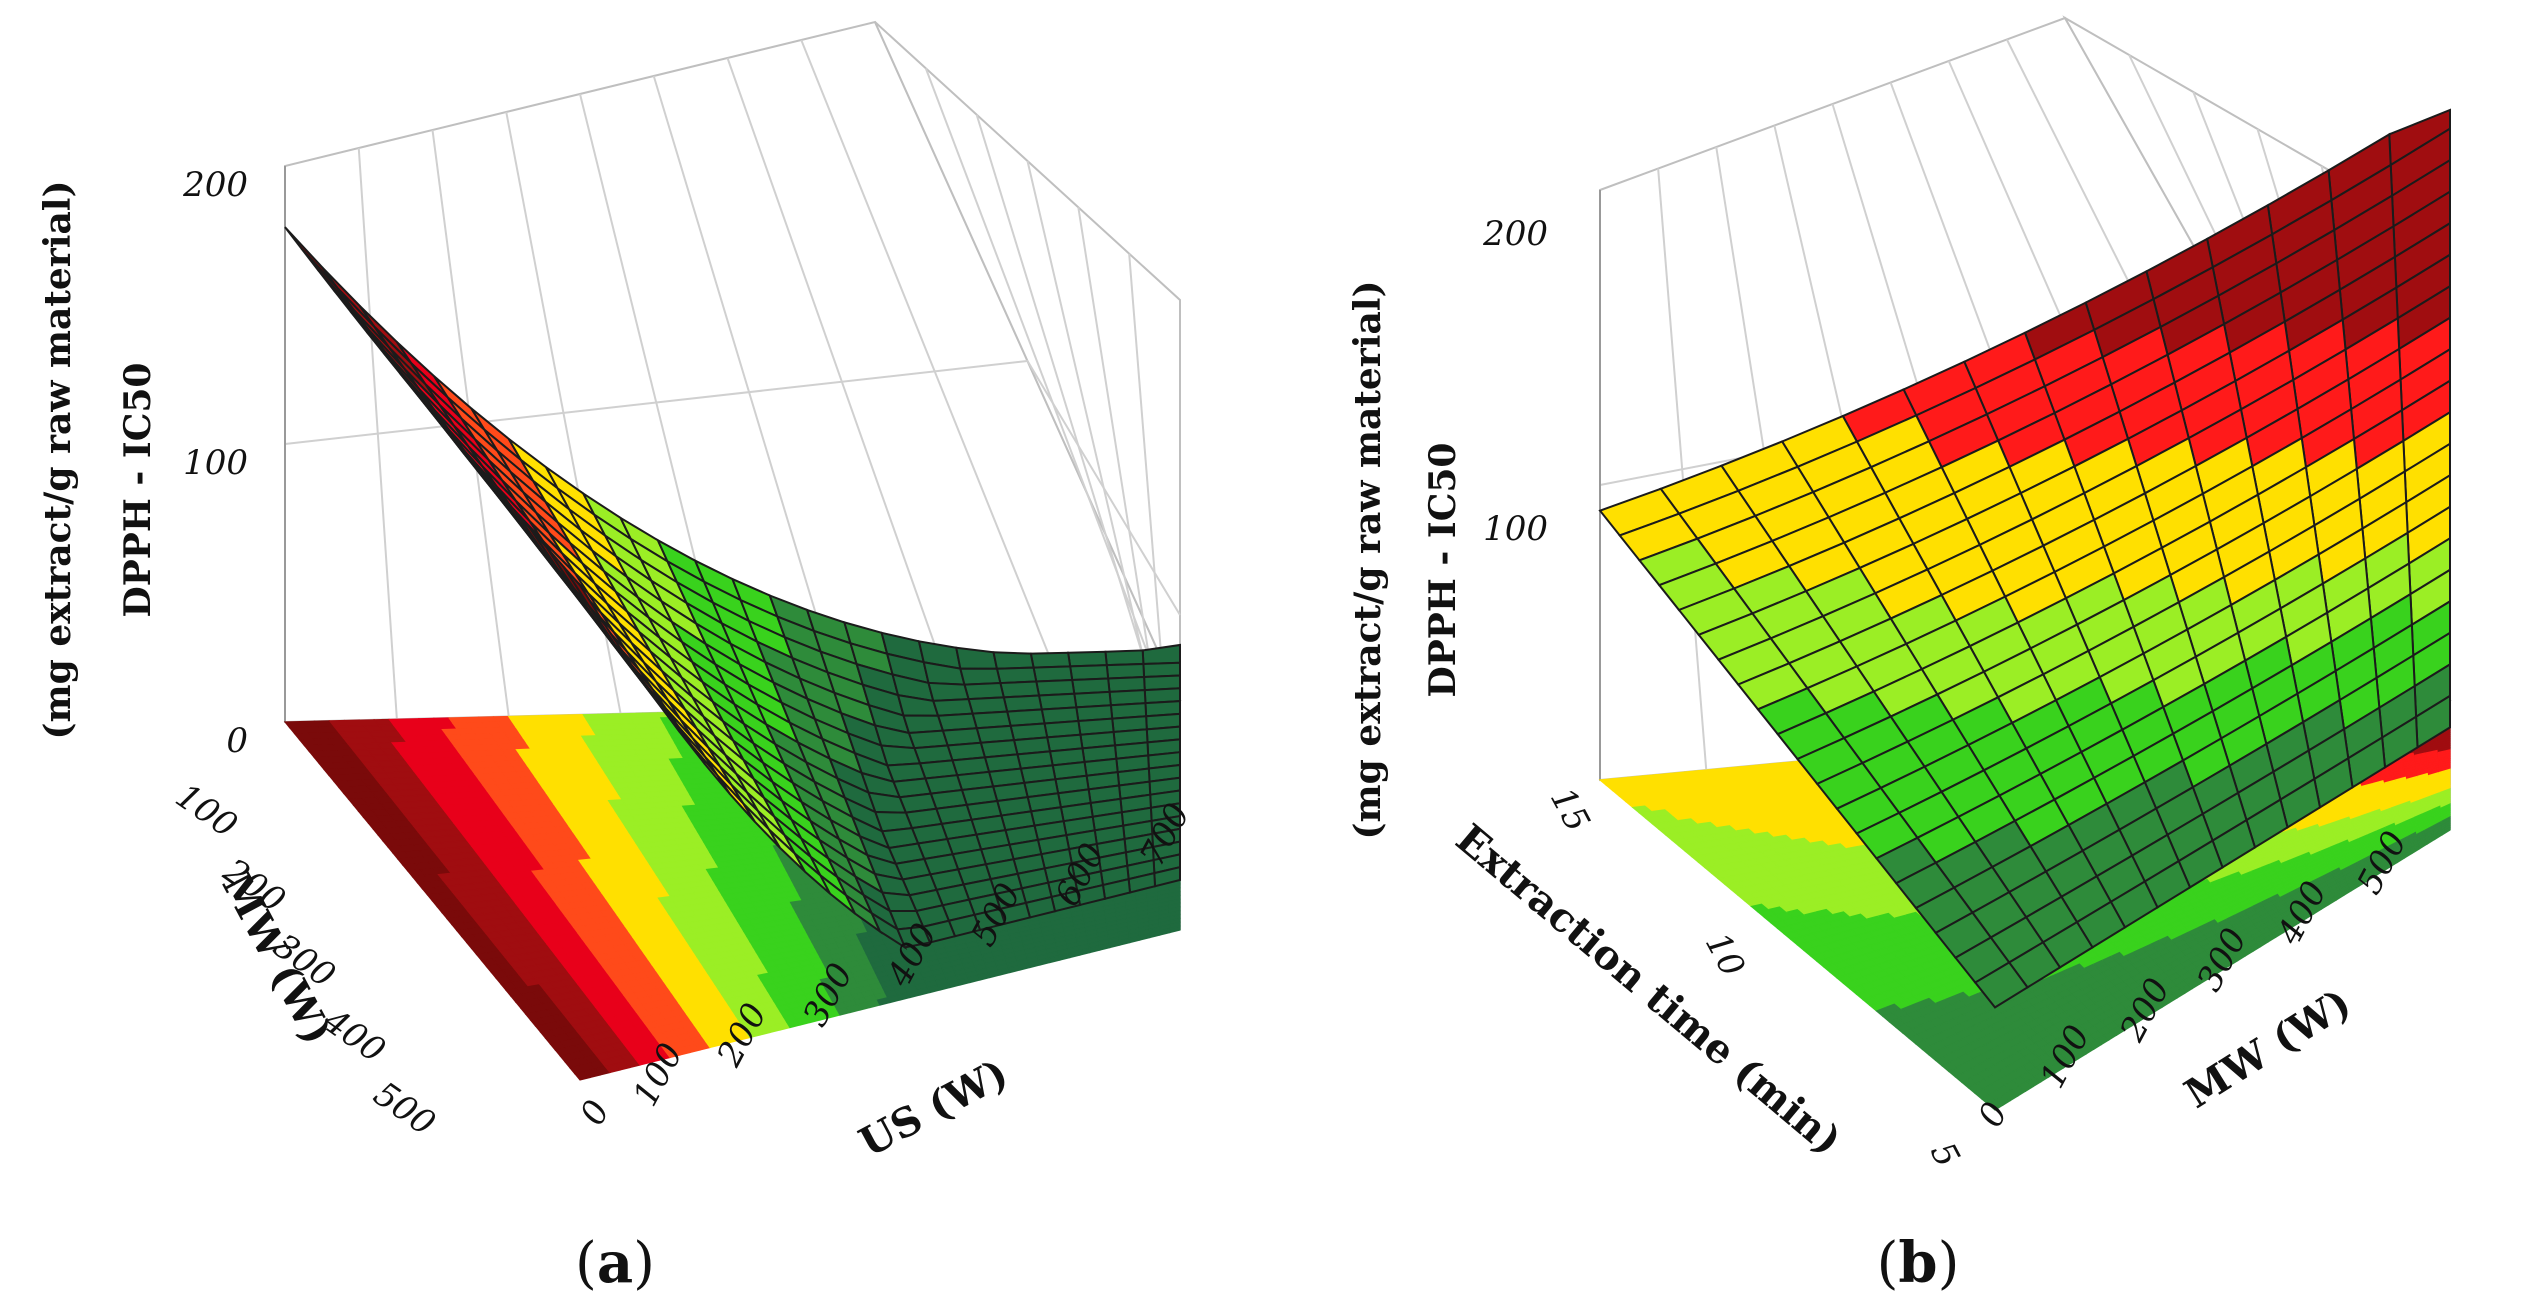 The image size is (2525, 1306). What do you see at coordinates (732, 487) in the screenshot?
I see `panel-a-wall-gridline` at bounding box center [732, 487].